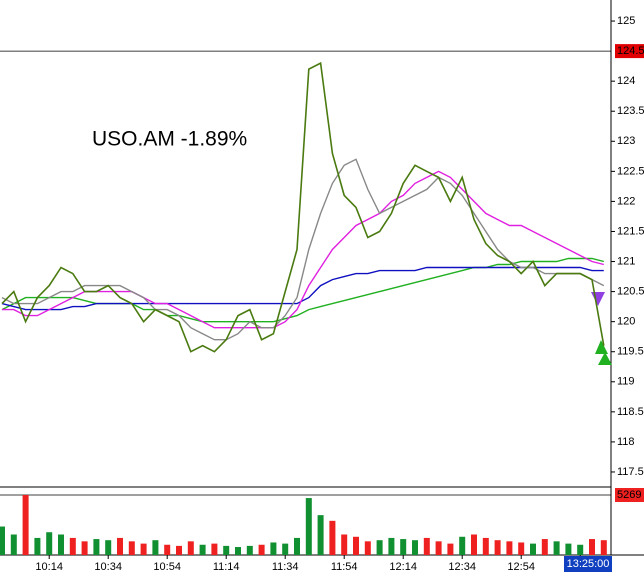  What do you see at coordinates (169, 139) in the screenshot?
I see `chart-title: USO.AM -1.89%` at bounding box center [169, 139].